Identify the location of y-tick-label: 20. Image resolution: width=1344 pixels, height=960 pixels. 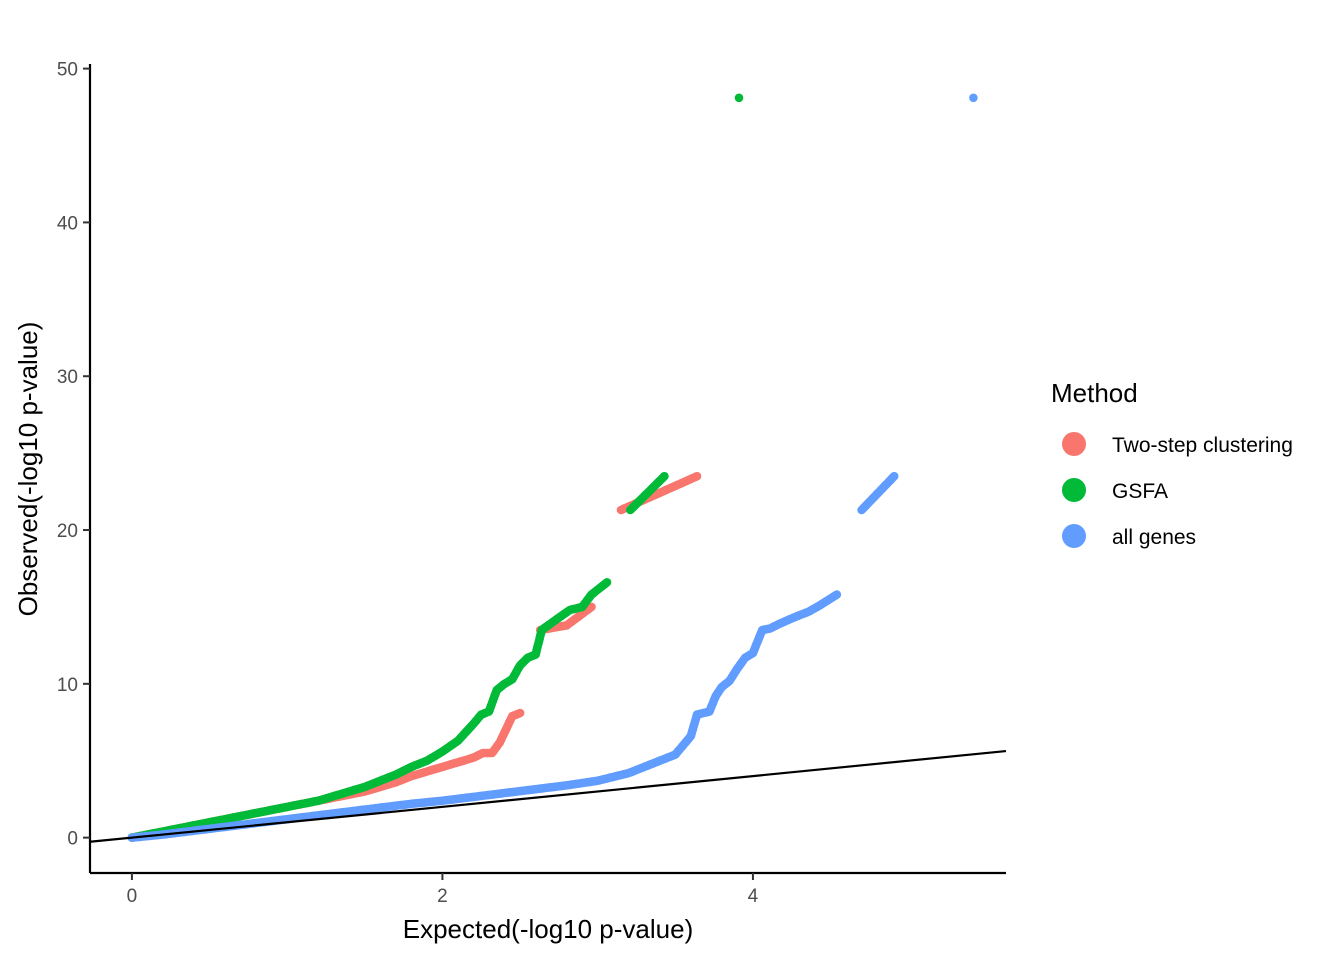
(67, 531).